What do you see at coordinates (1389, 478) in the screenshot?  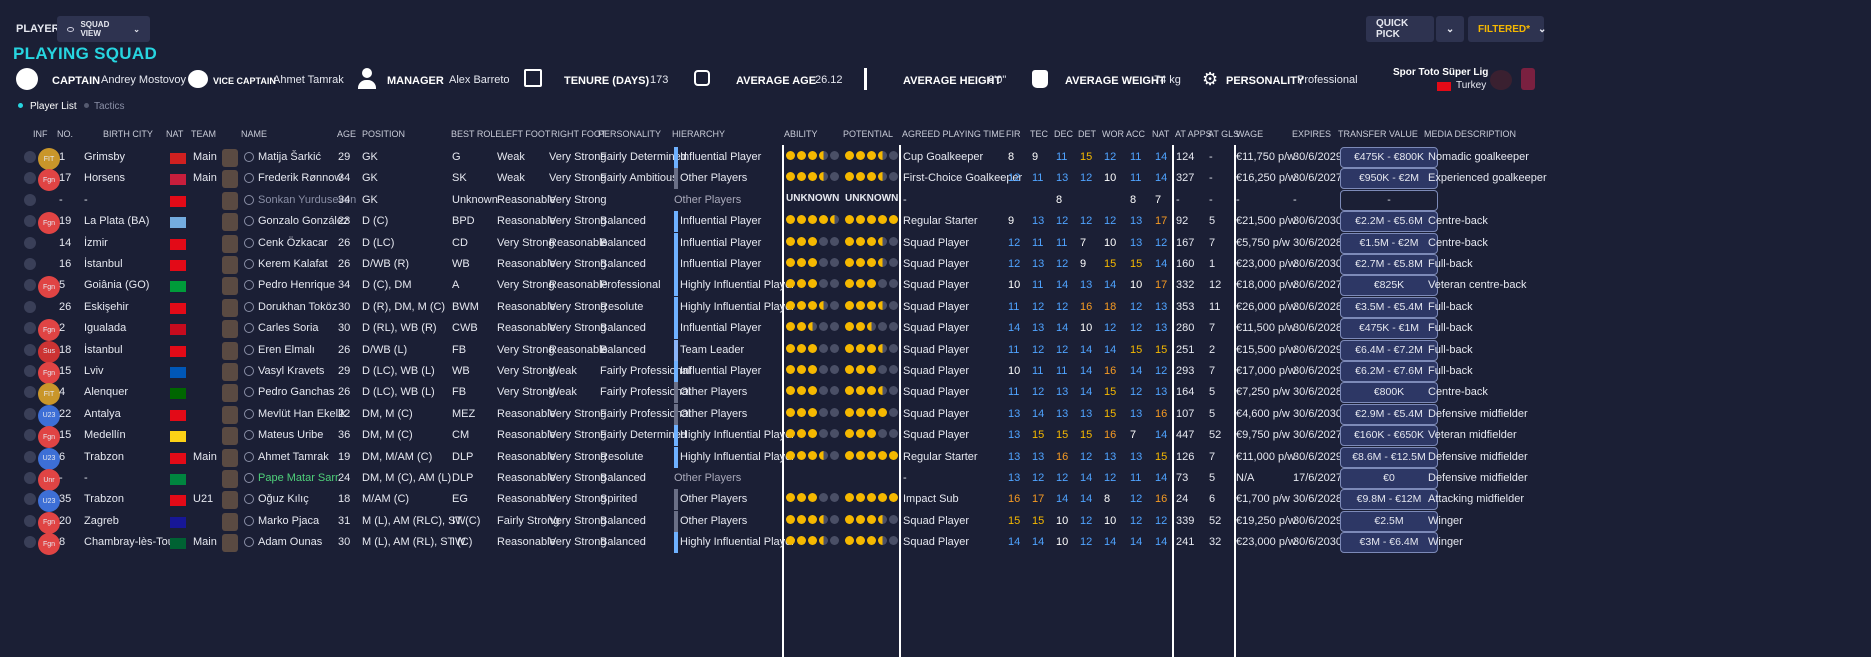 I see `transfer-value-button: €0` at bounding box center [1389, 478].